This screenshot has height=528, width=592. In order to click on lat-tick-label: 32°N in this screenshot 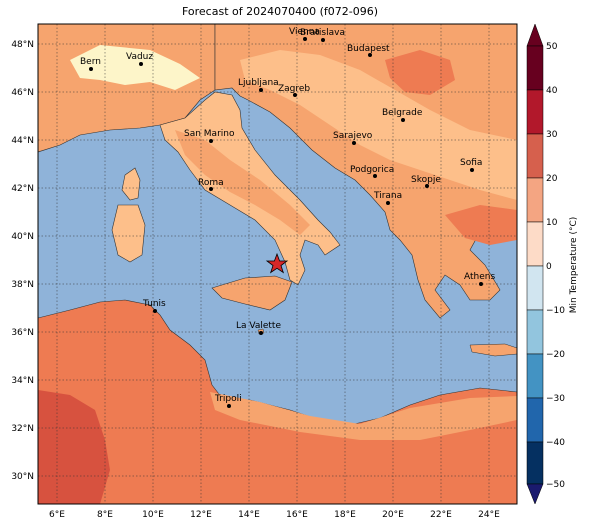, I will do `click(22, 429)`.